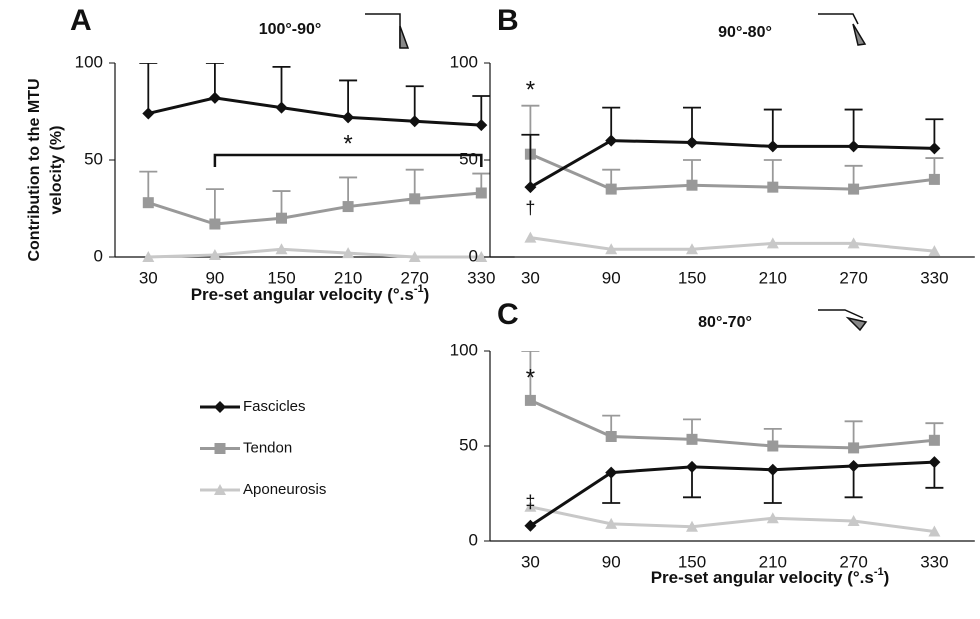 The height and width of the screenshot is (619, 980). I want to click on y-axis-label: Contribution to the MTU, so click(34, 169).